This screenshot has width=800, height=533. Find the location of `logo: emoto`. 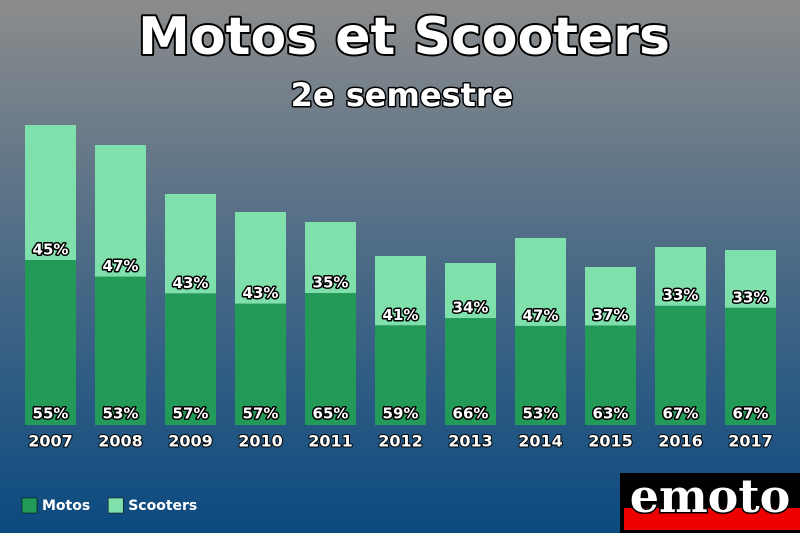

logo: emoto is located at coordinates (710, 500).